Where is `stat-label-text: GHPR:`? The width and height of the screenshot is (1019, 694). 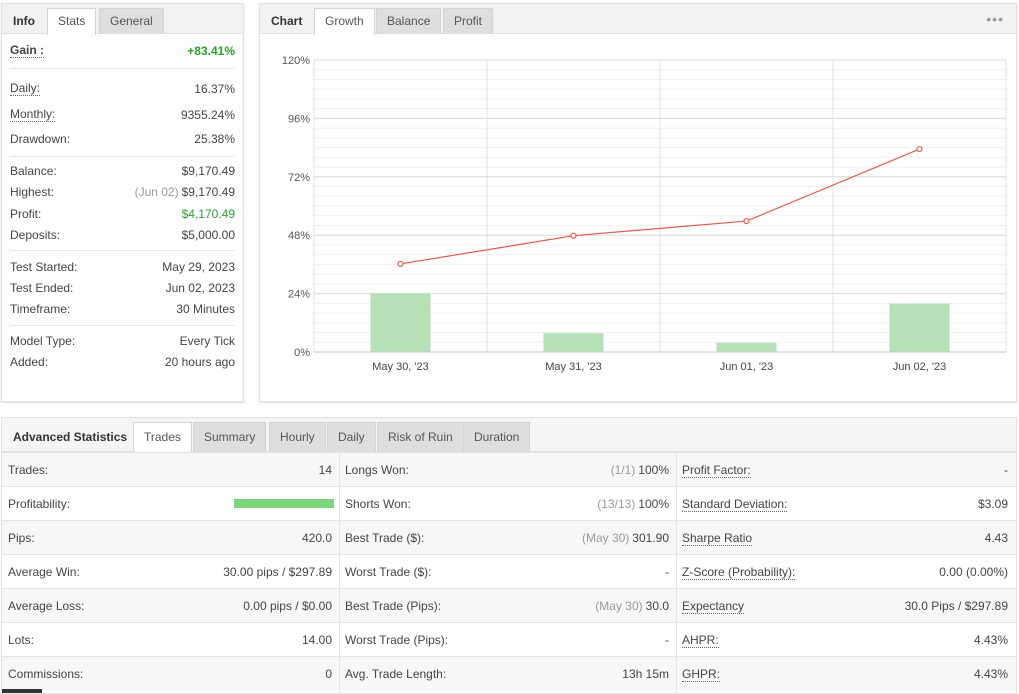
stat-label-text: GHPR: is located at coordinates (701, 674).